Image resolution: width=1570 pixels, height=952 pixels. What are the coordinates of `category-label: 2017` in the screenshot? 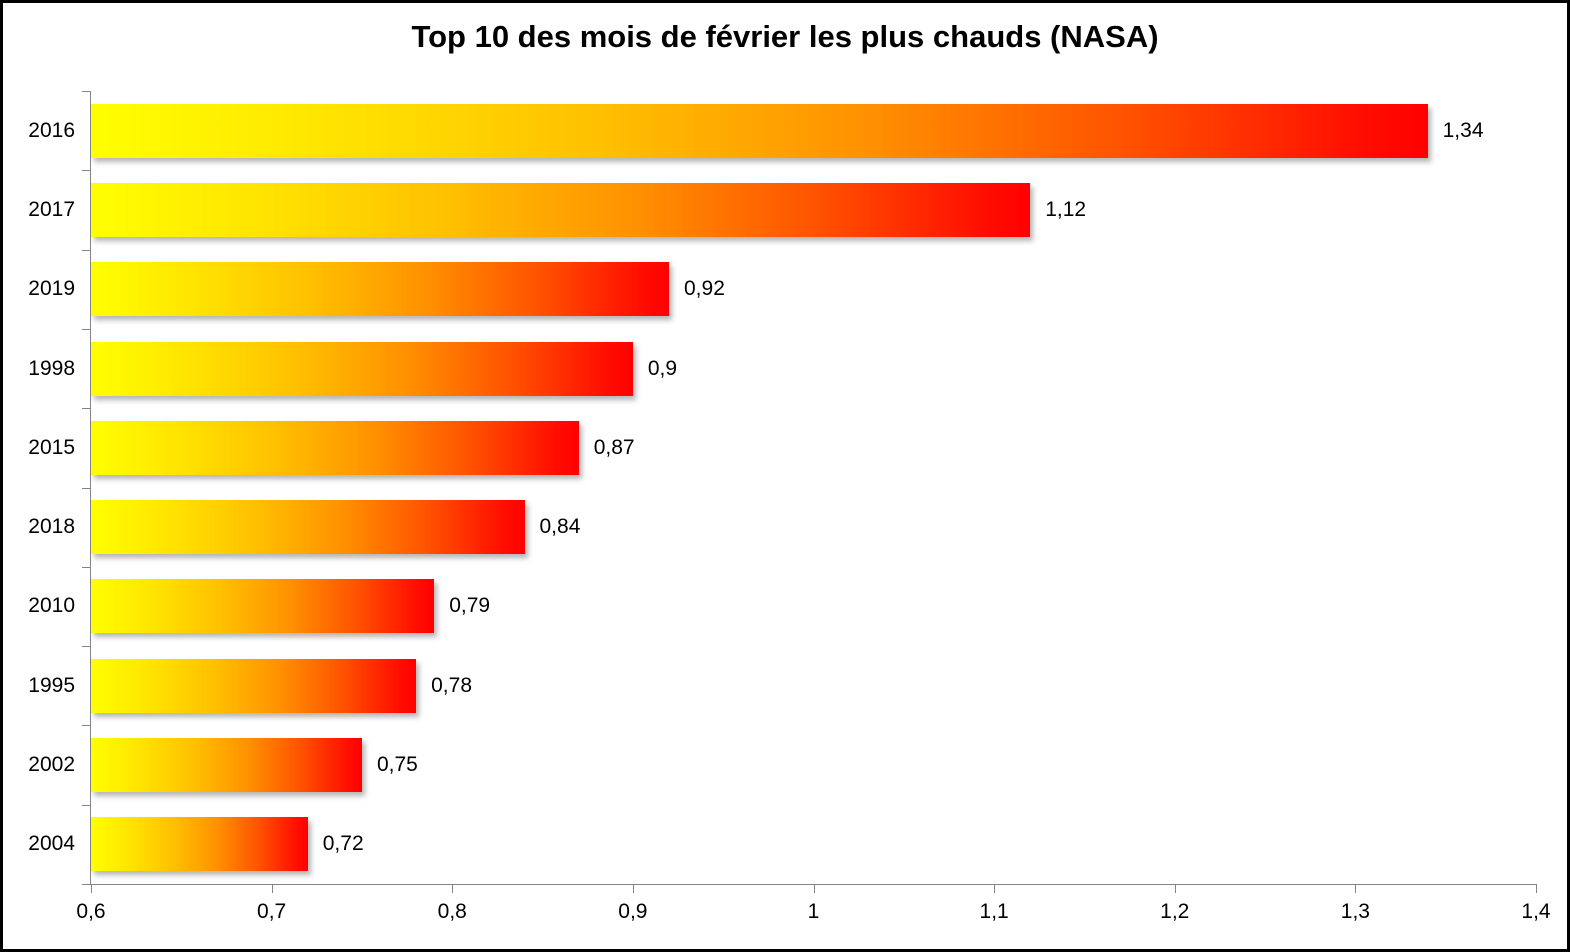 It's located at (51, 209).